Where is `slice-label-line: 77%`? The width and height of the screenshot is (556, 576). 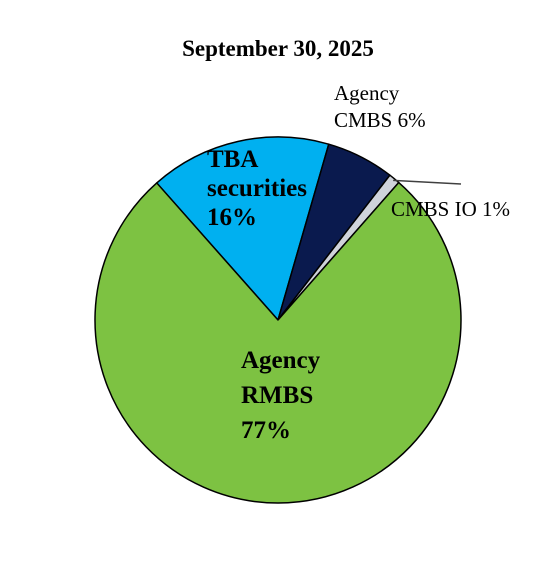 slice-label-line: 77% is located at coordinates (266, 430).